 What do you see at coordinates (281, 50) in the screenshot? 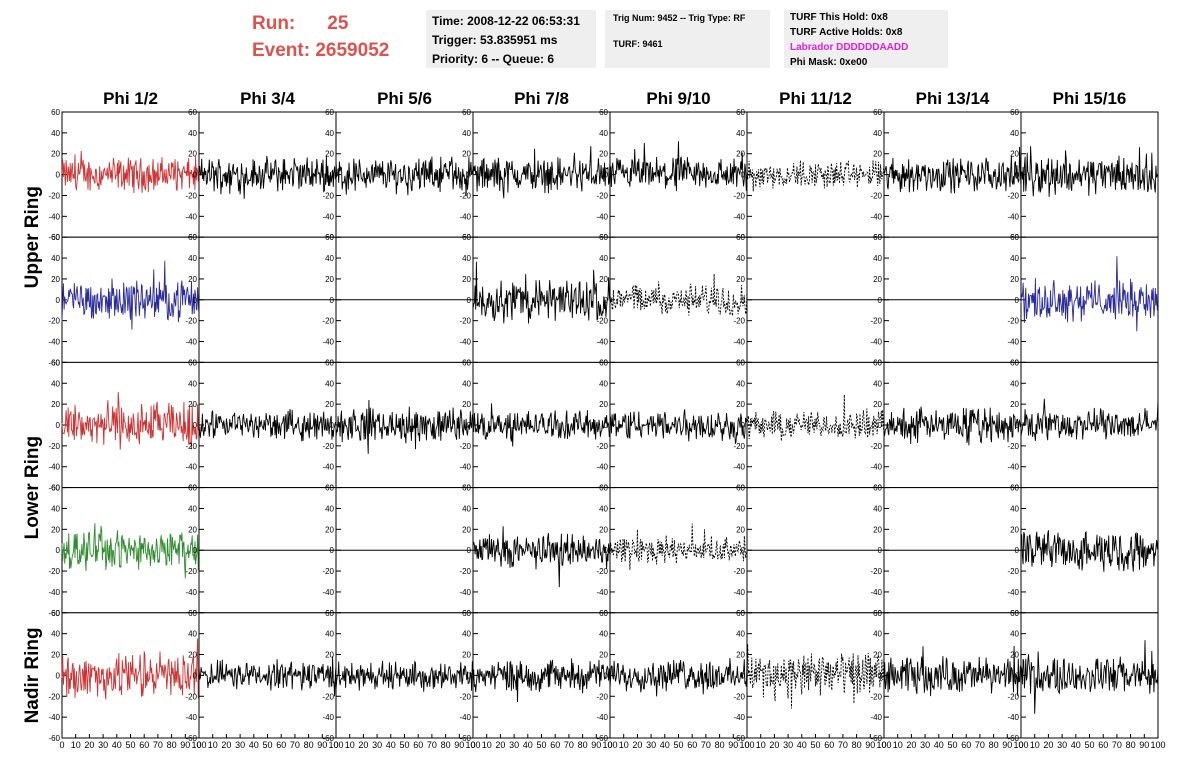
I see `event-label: Event:` at bounding box center [281, 50].